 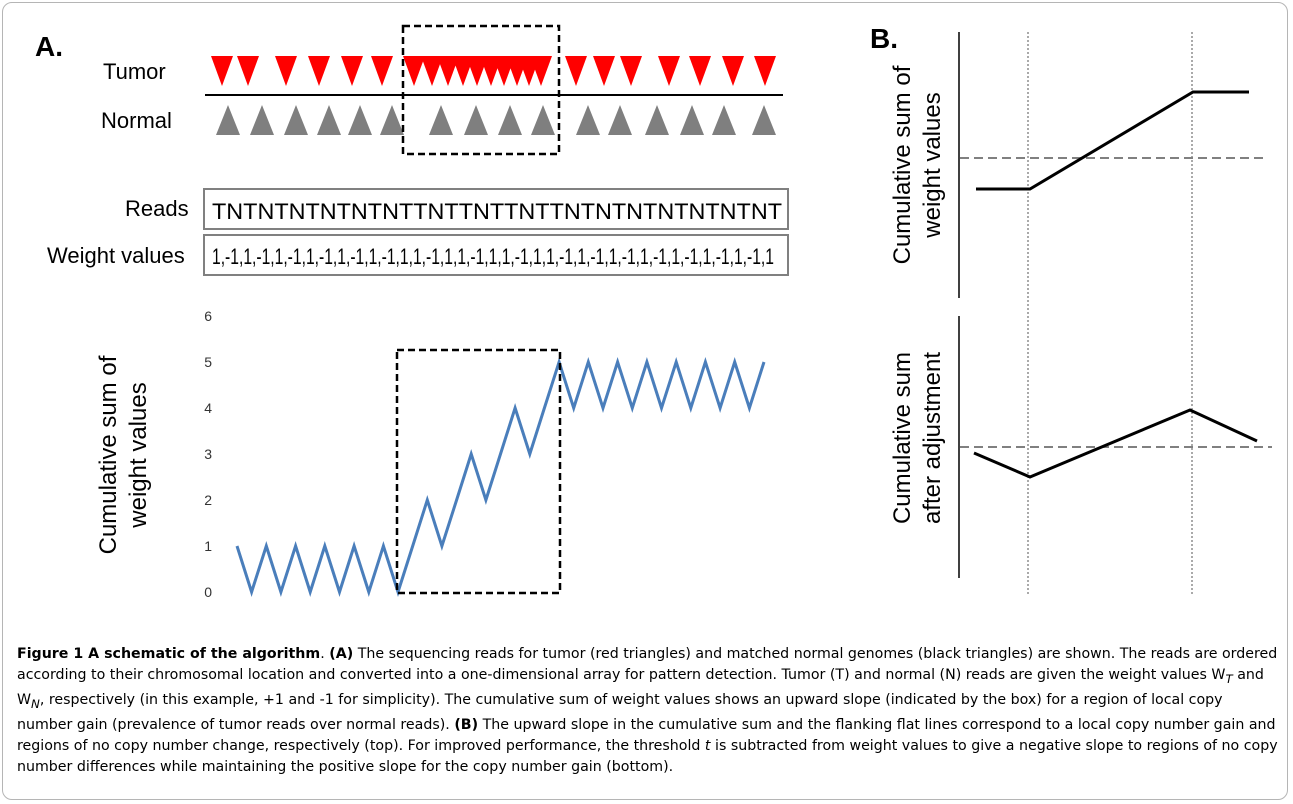 What do you see at coordinates (136, 120) in the screenshot?
I see `normal-label: Normal` at bounding box center [136, 120].